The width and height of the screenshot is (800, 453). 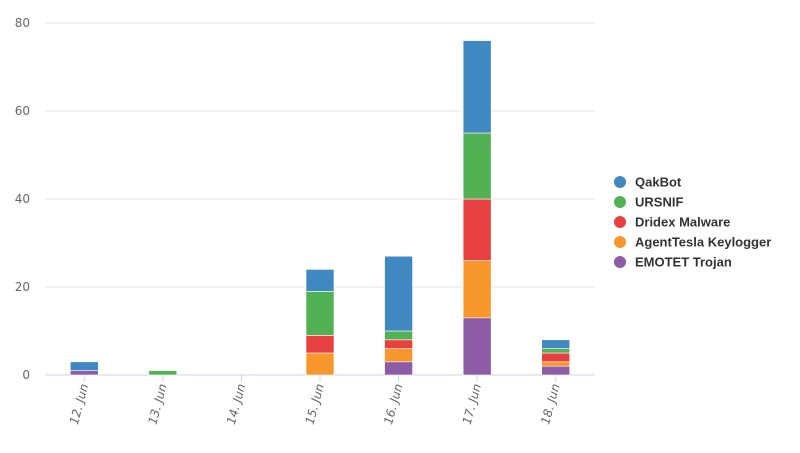 I want to click on legend-label: QakBot, so click(x=658, y=182).